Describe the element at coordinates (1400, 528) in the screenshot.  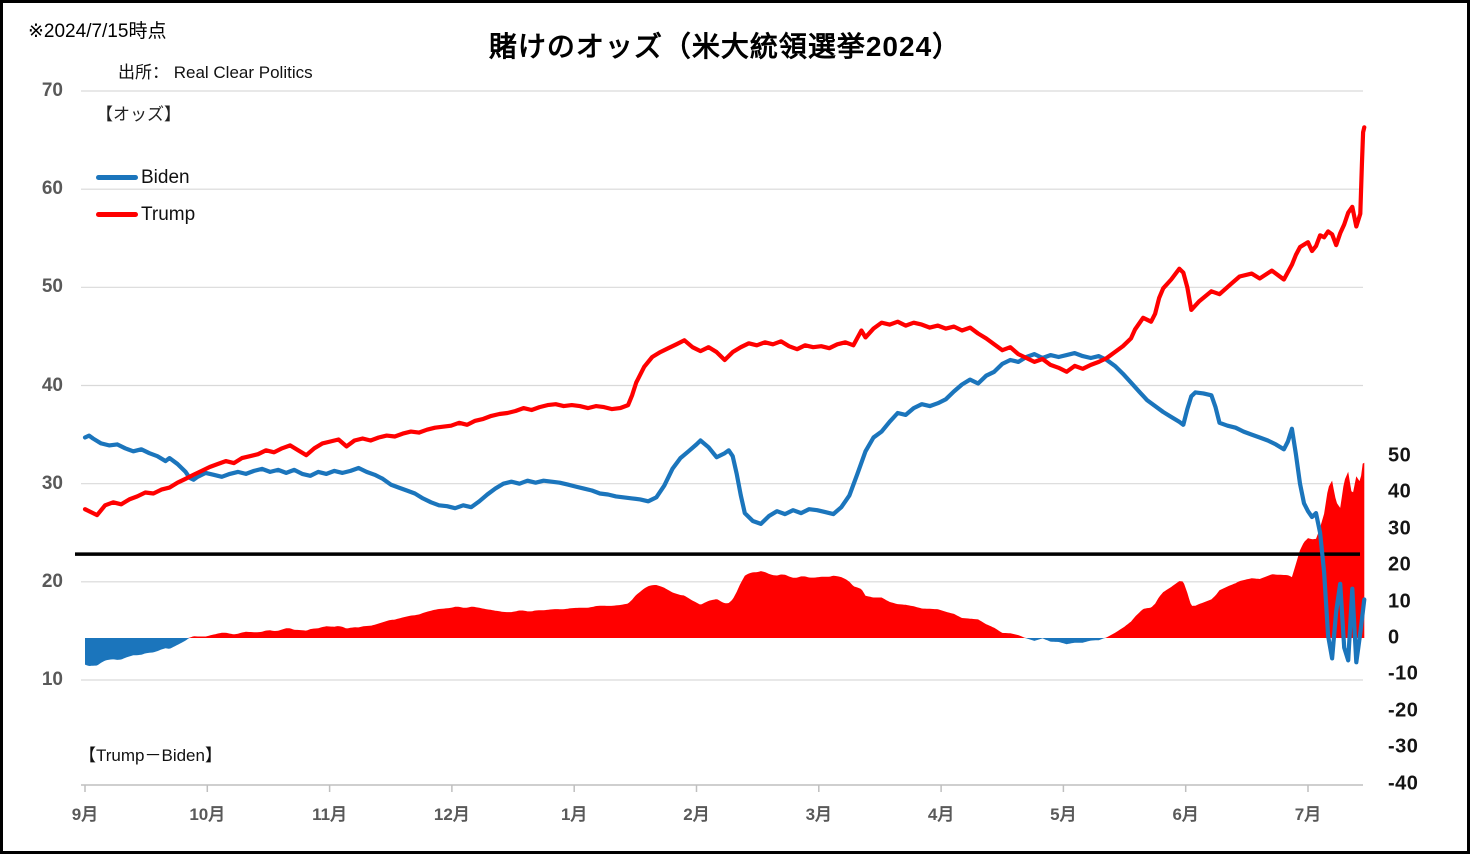
I see `right-axis-tick-label: 30` at that location.